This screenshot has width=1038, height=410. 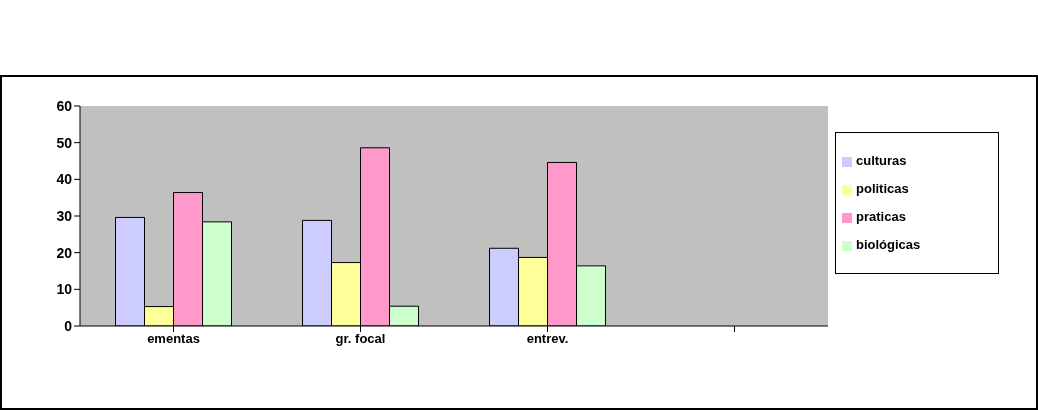 What do you see at coordinates (68, 325) in the screenshot?
I see `y-tick-label: 0` at bounding box center [68, 325].